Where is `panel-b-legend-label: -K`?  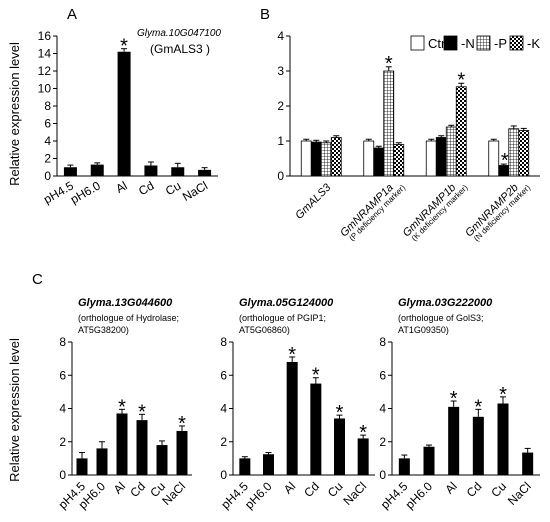 panel-b-legend-label: -K is located at coordinates (533, 43).